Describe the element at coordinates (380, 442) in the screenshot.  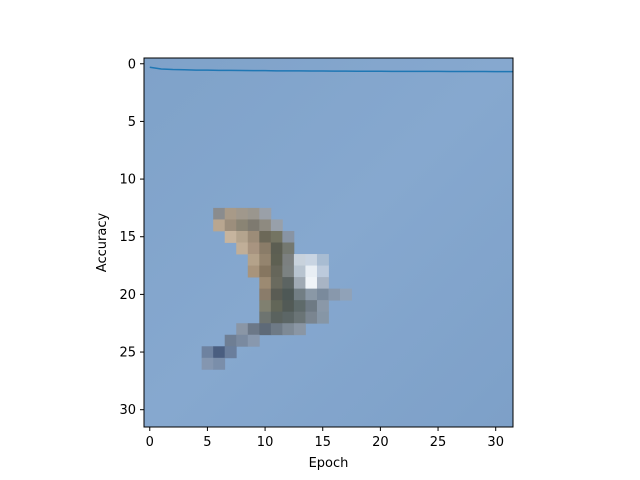
I see `x-tick-label: 20` at that location.